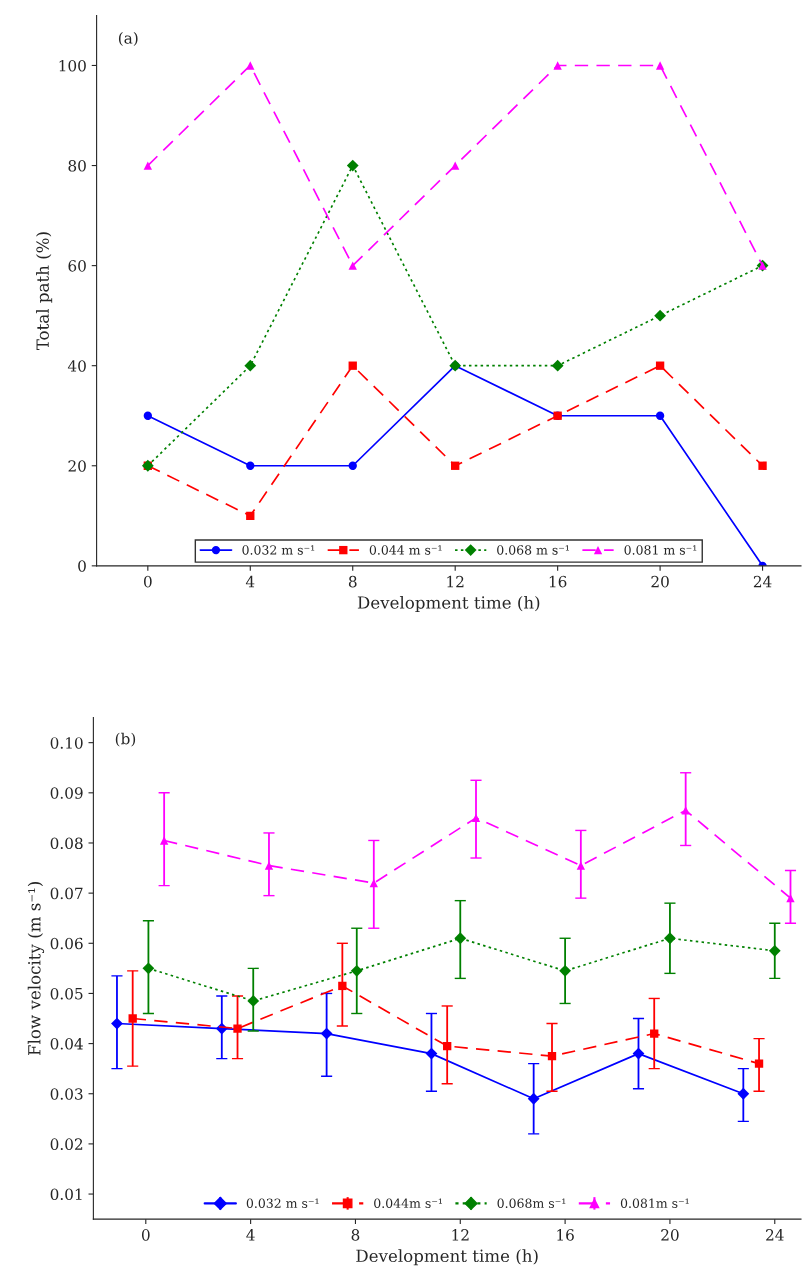 The height and width of the screenshot is (1286, 805). Describe the element at coordinates (531, 1203) in the screenshot. I see `legend-label: 0.068m s⁻¹` at that location.